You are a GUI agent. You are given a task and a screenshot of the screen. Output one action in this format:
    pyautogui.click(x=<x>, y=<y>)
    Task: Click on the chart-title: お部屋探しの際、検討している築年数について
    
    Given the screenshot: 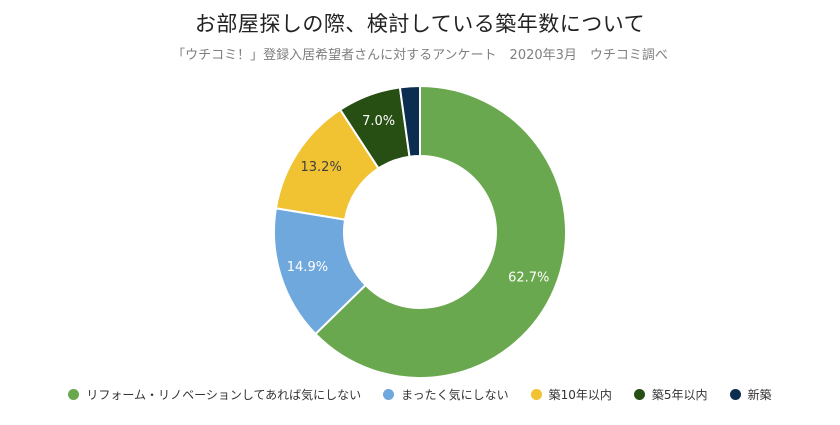 What is the action you would take?
    pyautogui.click(x=420, y=24)
    